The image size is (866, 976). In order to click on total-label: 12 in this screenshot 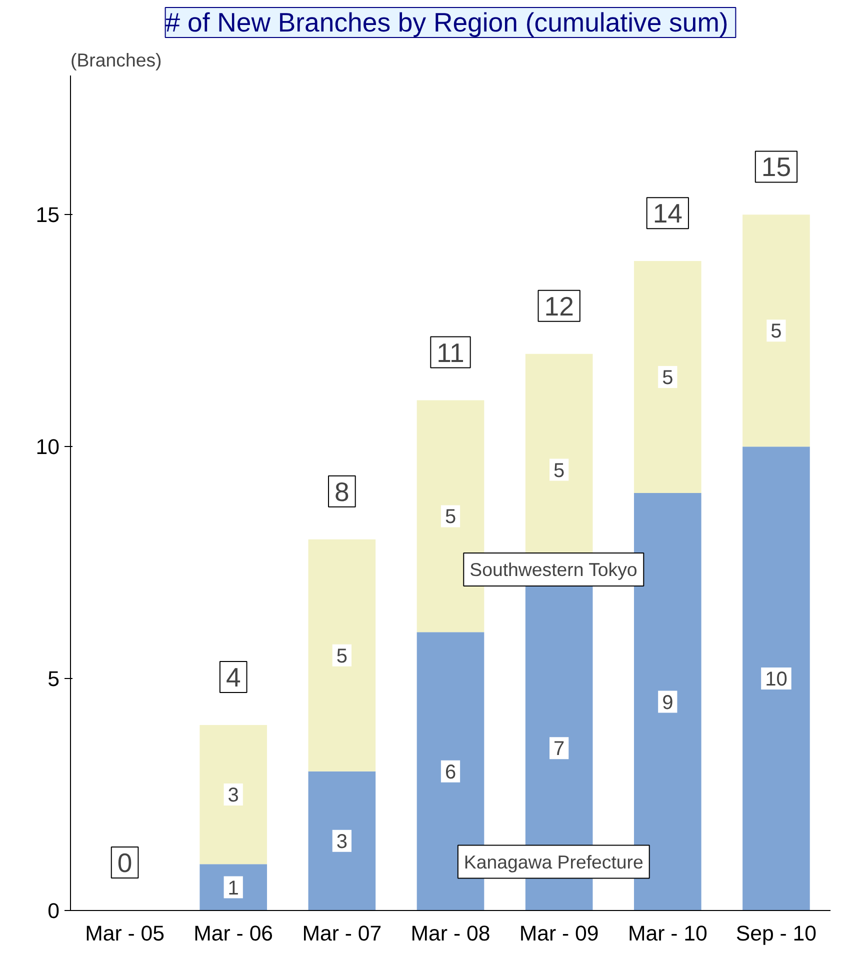, I will do `click(559, 306)`.